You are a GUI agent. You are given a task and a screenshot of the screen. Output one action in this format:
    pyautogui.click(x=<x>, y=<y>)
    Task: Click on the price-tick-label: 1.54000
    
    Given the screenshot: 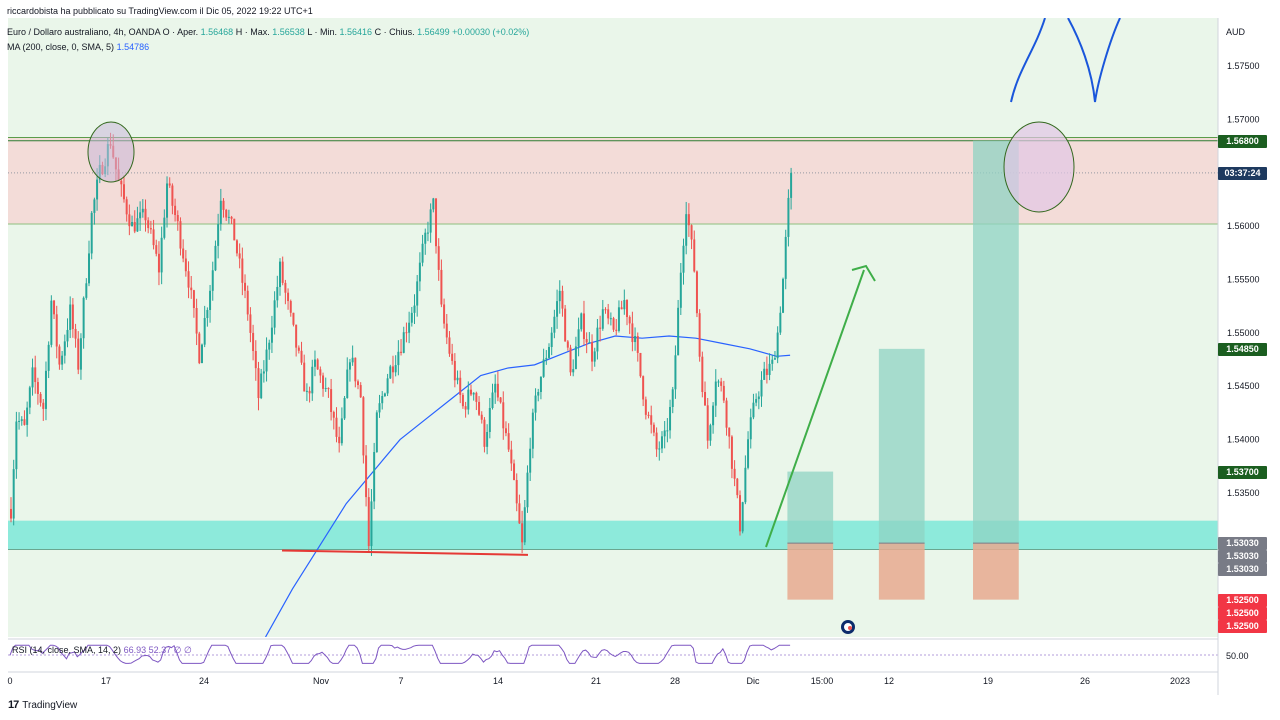 What is the action you would take?
    pyautogui.click(x=1243, y=440)
    